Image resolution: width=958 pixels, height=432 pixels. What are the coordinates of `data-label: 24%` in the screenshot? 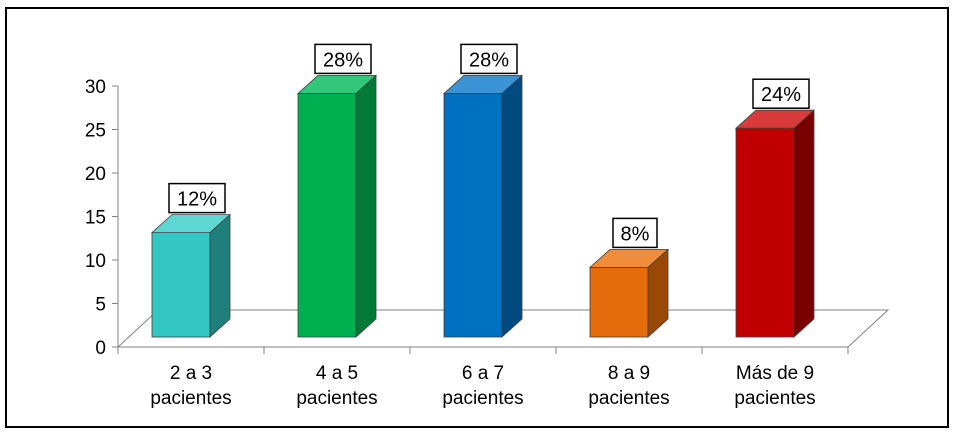 It's located at (781, 95).